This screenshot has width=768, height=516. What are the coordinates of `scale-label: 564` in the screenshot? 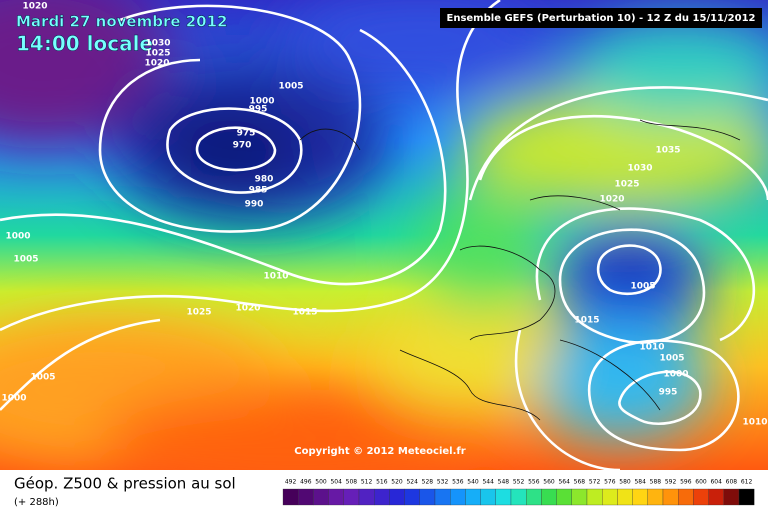 It's located at (564, 482).